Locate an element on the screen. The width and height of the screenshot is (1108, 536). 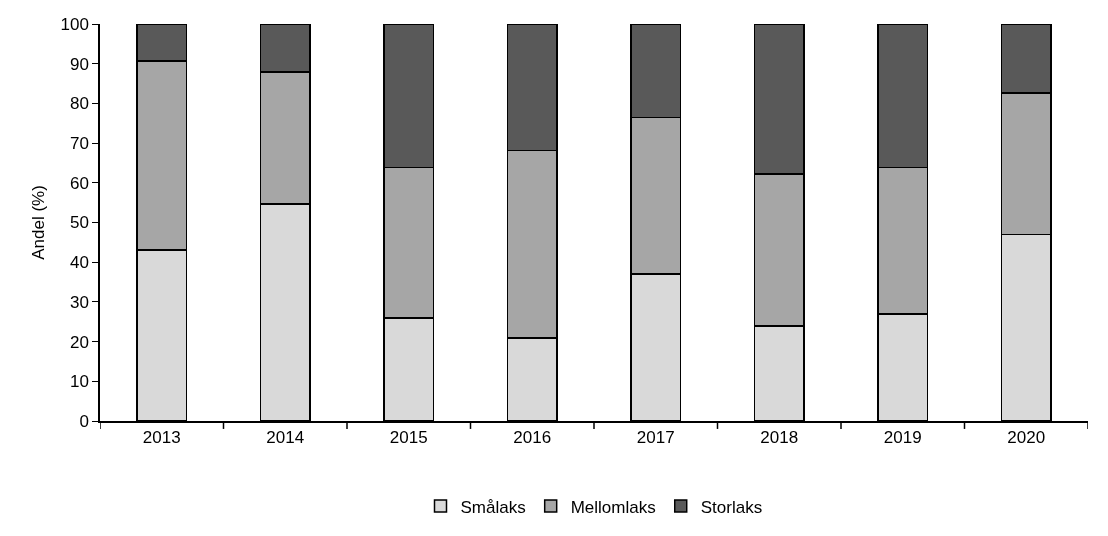
y-tick-label: 50 is located at coordinates (79, 223).